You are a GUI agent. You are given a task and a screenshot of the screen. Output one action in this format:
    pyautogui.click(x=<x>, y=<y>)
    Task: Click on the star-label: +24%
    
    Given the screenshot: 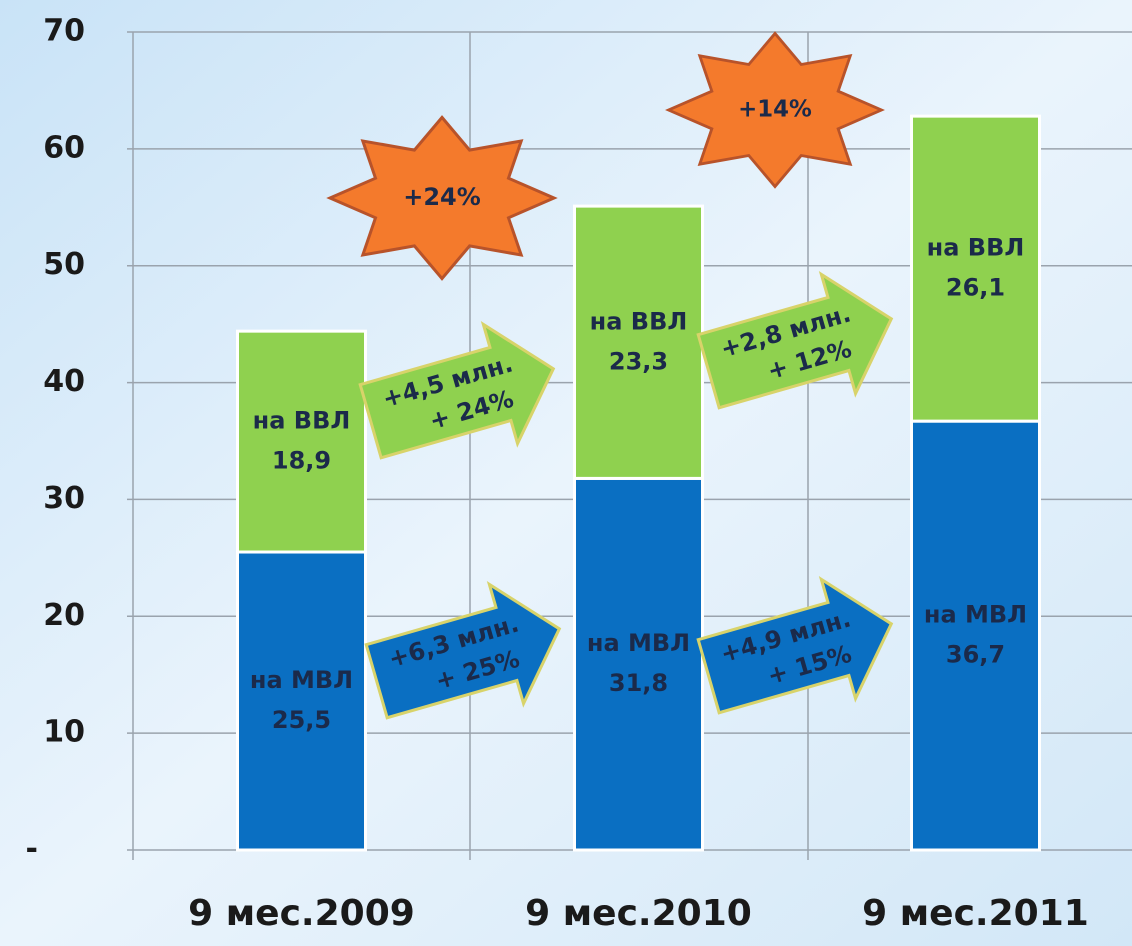 What is the action you would take?
    pyautogui.click(x=442, y=197)
    